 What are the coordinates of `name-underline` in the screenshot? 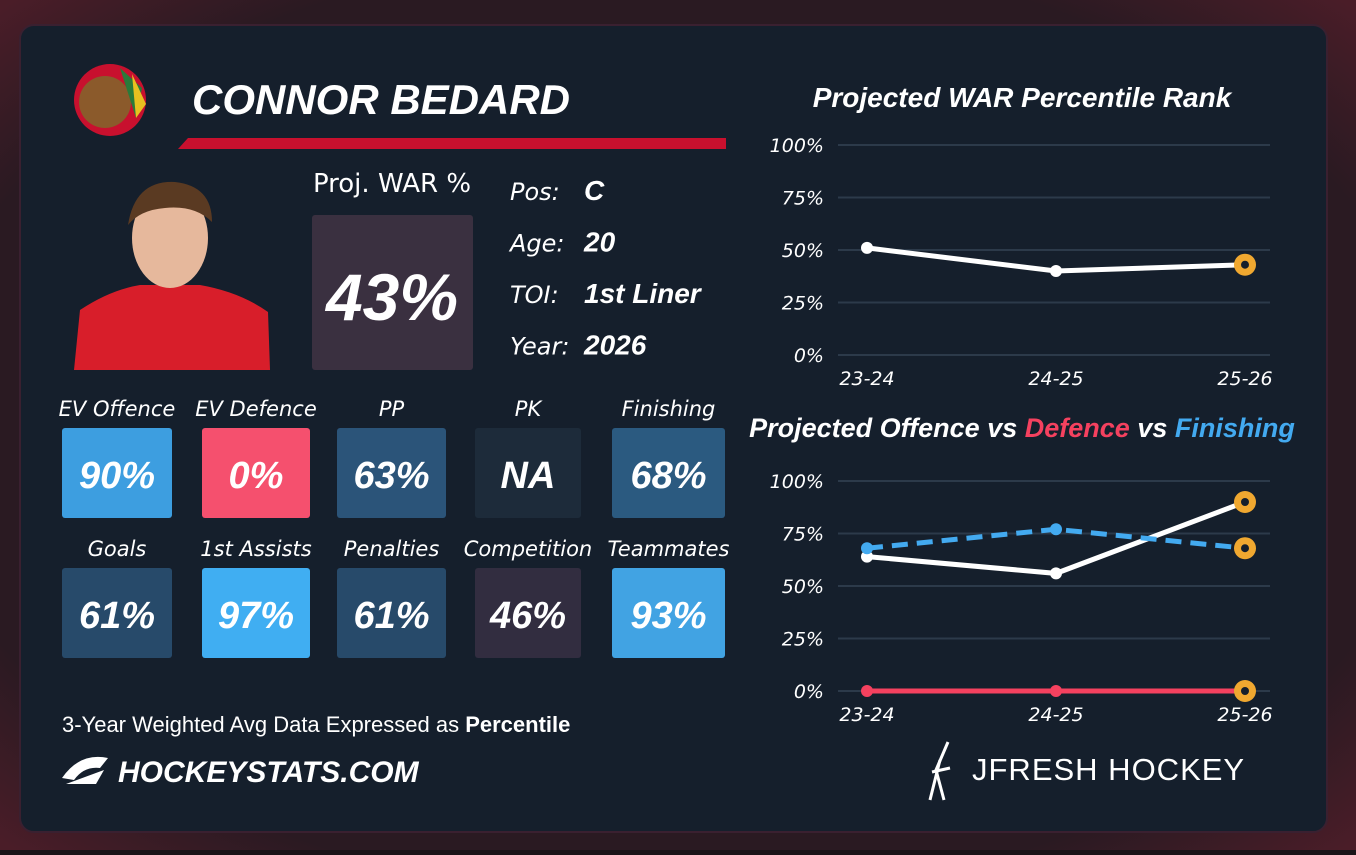 It's located at (452, 143).